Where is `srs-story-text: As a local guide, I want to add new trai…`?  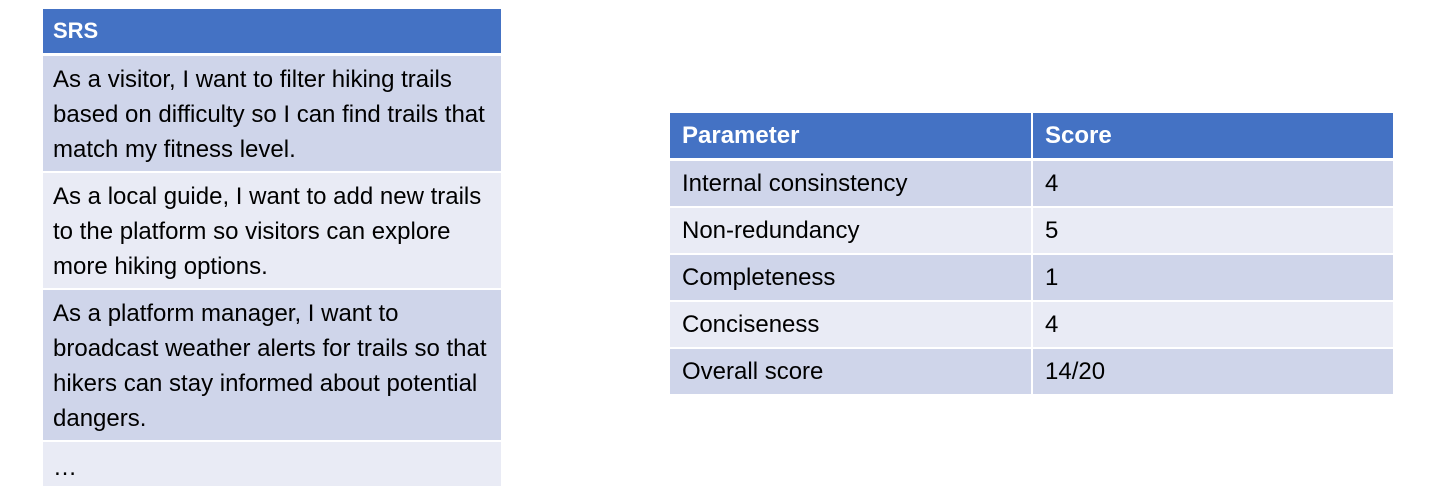
srs-story-text: As a local guide, I want to add new trai… is located at coordinates (272, 231).